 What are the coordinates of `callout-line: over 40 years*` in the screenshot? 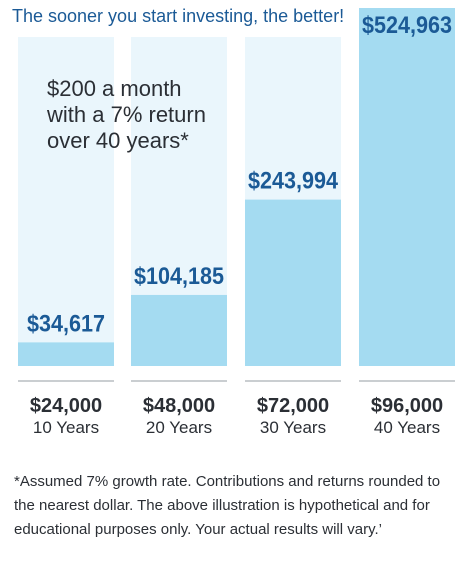 It's located at (118, 140).